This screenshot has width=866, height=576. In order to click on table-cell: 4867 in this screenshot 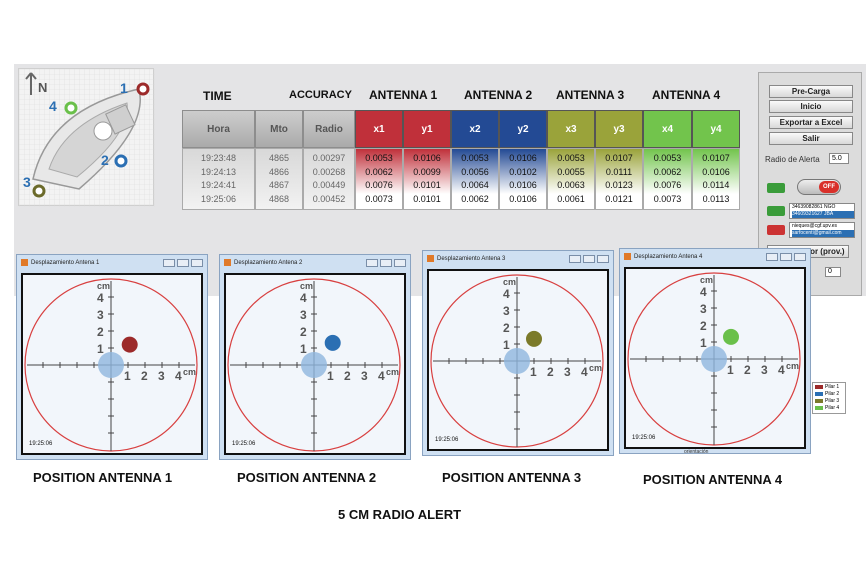, I will do `click(279, 185)`.